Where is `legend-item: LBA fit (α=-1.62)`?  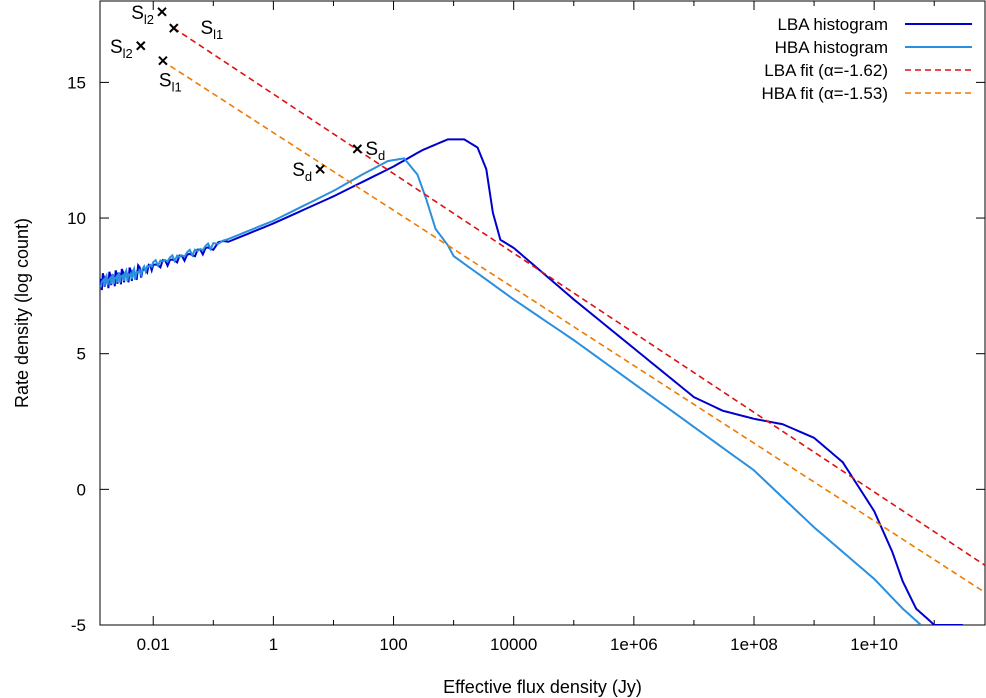
legend-item: LBA fit (α=-1.62) is located at coordinates (868, 70).